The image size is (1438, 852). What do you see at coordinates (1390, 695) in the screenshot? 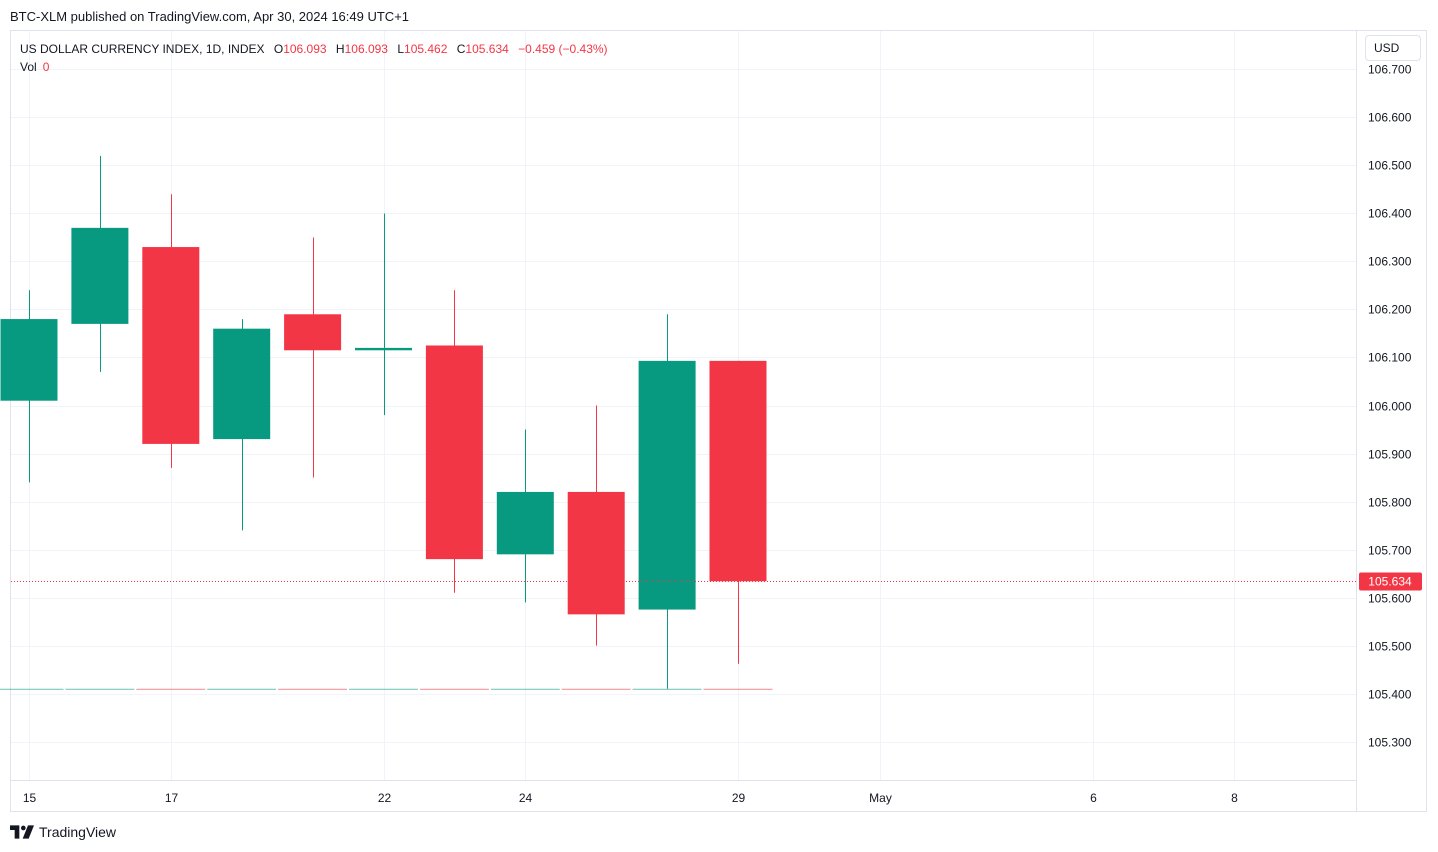
I see `price-tick-label: 105.400` at bounding box center [1390, 695].